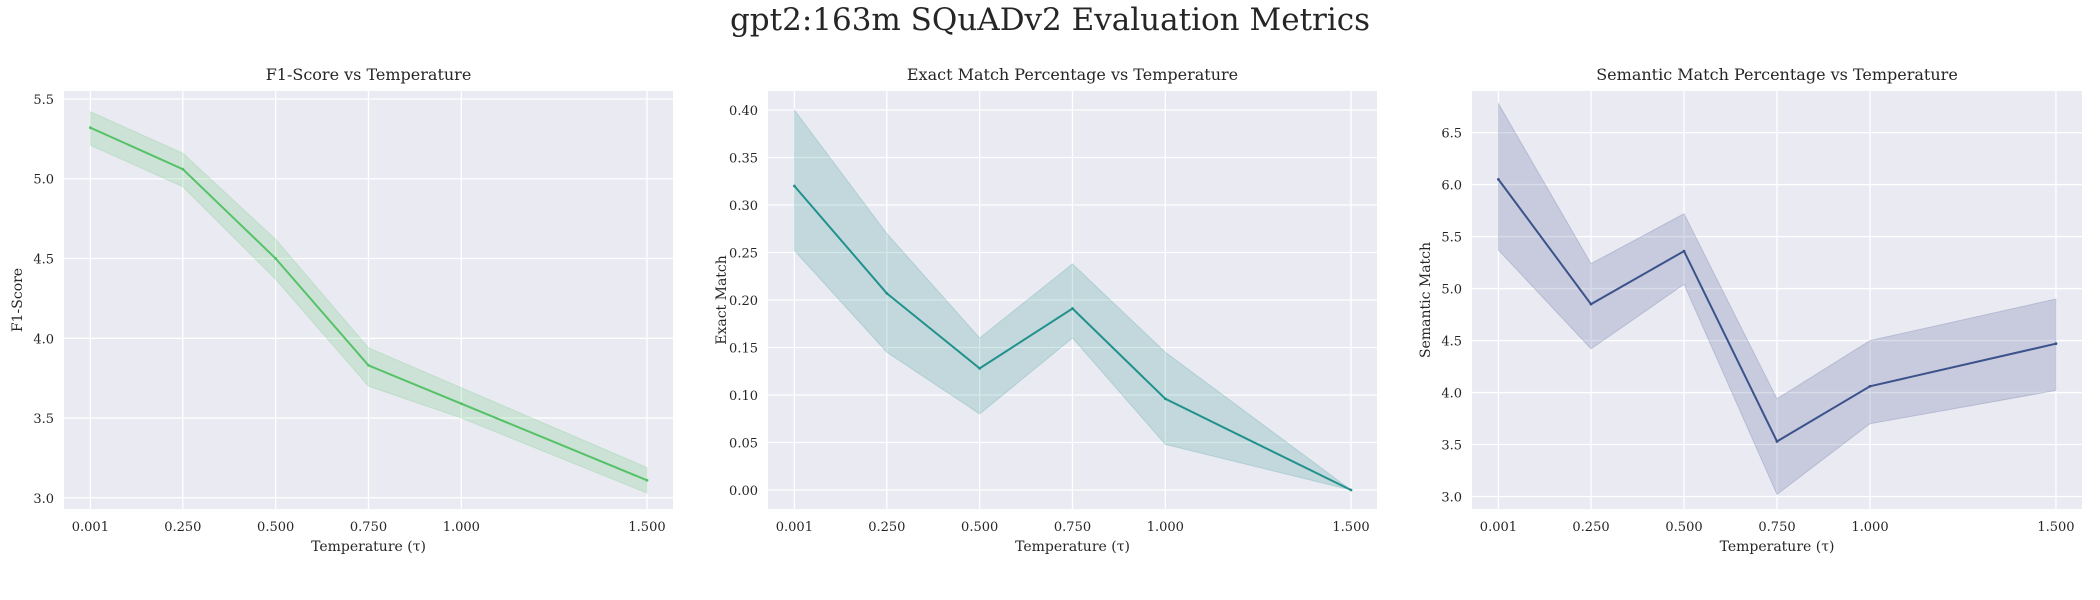  Describe the element at coordinates (1072, 547) in the screenshot. I see `exact-match-x-axis-label: Temperature (τ)` at that location.